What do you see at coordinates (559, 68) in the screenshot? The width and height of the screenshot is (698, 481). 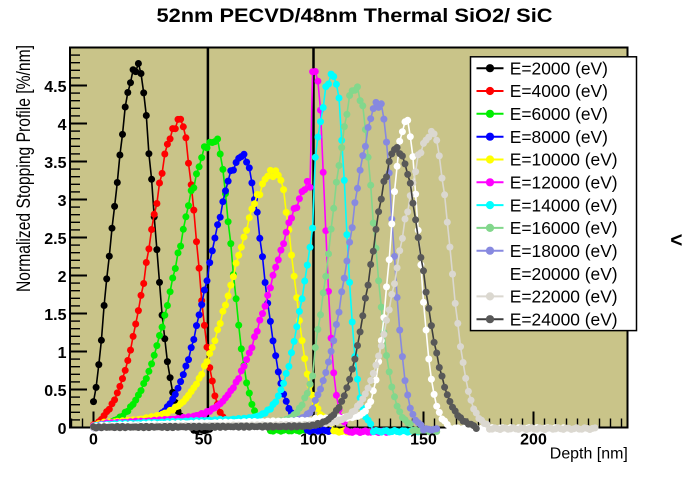 I see `svg-text: E=2000 (eV)` at bounding box center [559, 68].